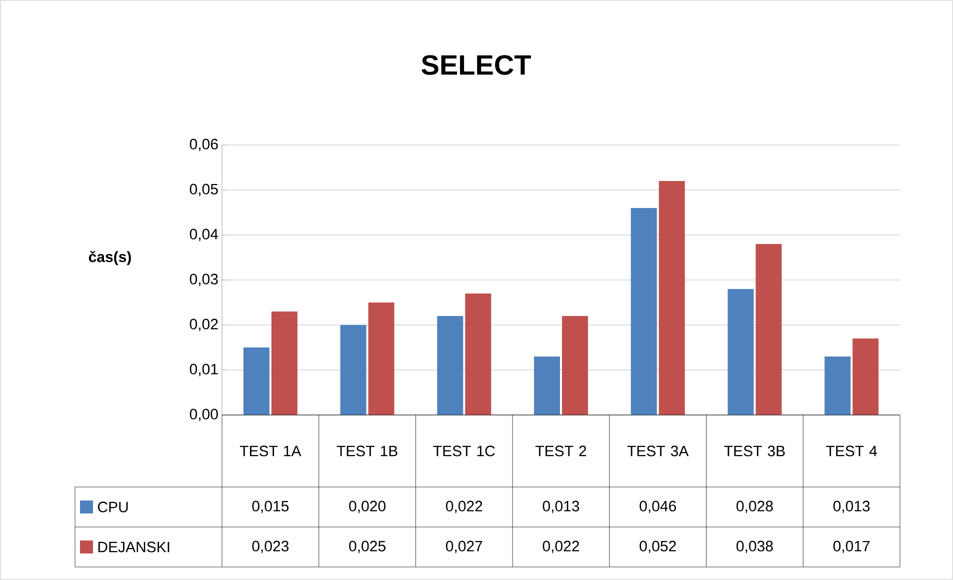 Image resolution: width=953 pixels, height=580 pixels. What do you see at coordinates (109, 258) in the screenshot?
I see `y-axis-title: čas(s)` at bounding box center [109, 258].